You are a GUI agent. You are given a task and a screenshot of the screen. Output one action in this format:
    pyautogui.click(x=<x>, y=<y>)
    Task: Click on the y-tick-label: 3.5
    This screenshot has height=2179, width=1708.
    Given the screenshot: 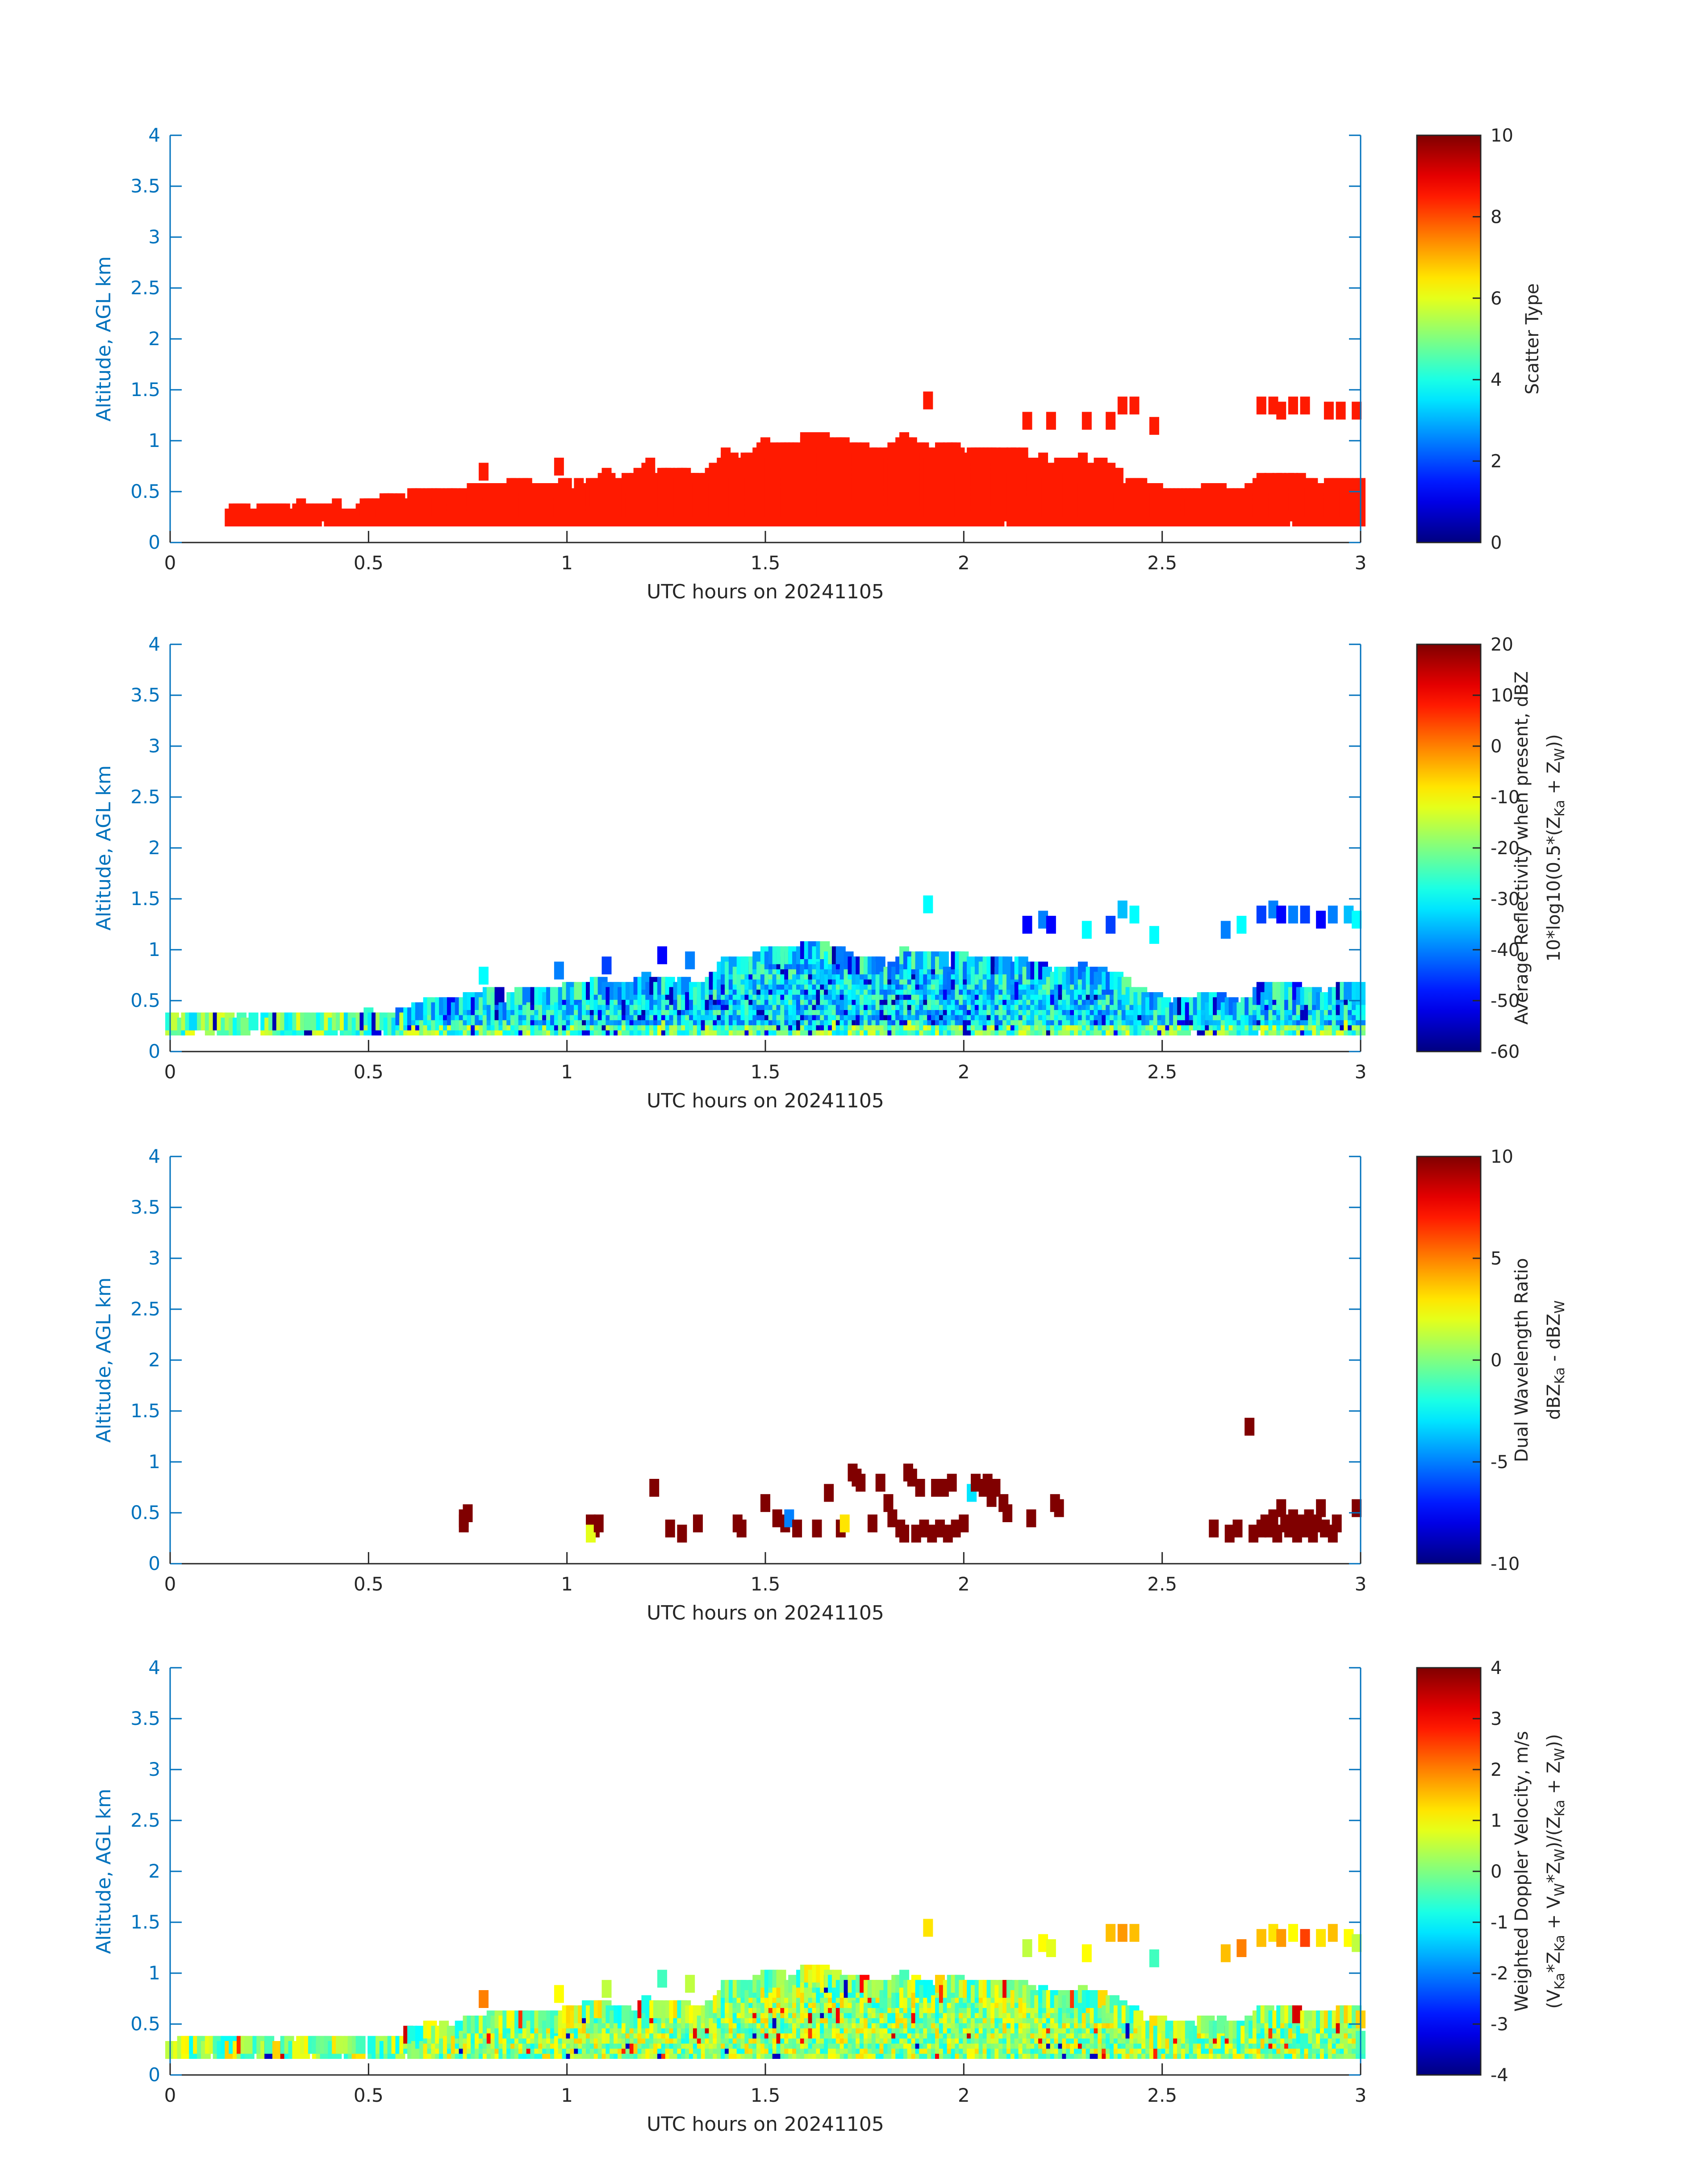 What is the action you would take?
    pyautogui.click(x=145, y=1207)
    